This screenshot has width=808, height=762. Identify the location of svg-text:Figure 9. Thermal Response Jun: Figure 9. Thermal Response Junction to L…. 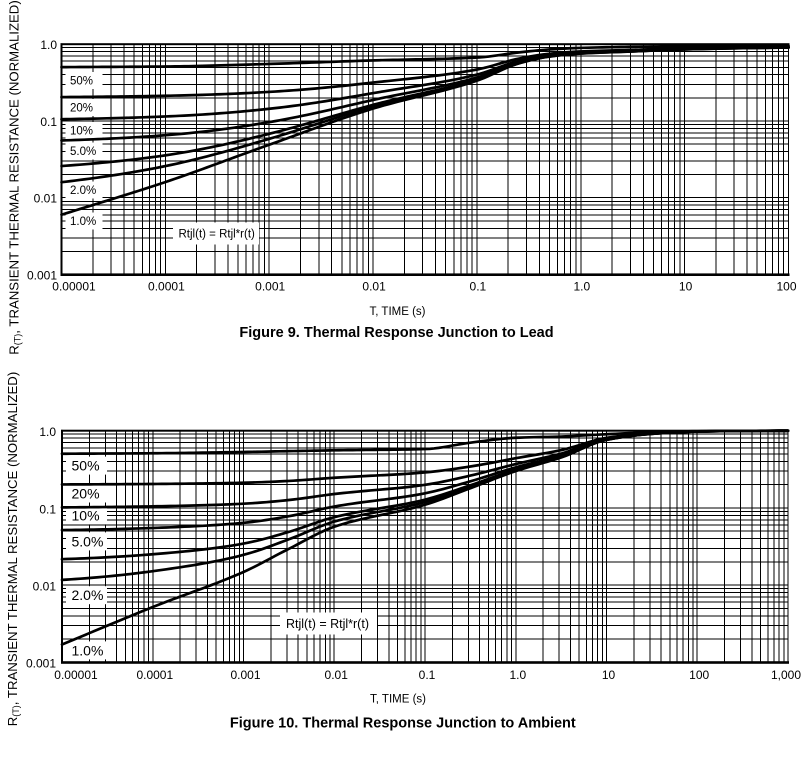
(396, 333).